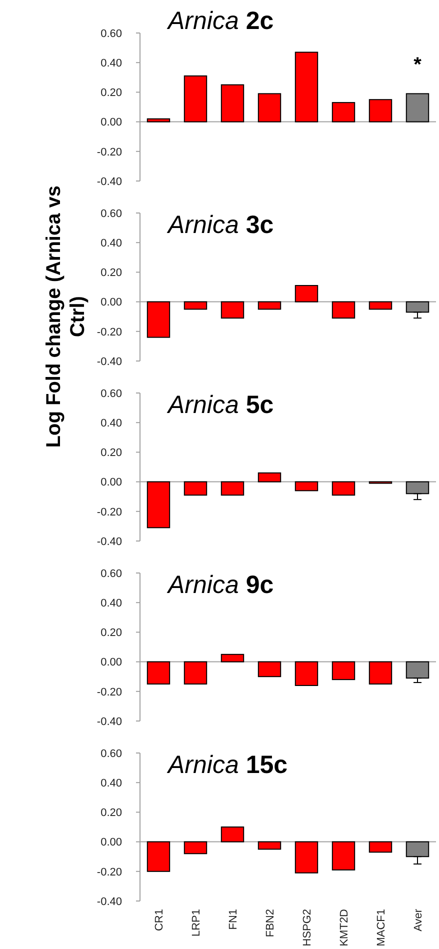  What do you see at coordinates (307, 927) in the screenshot?
I see `x-tick-label: HSPG2` at bounding box center [307, 927].